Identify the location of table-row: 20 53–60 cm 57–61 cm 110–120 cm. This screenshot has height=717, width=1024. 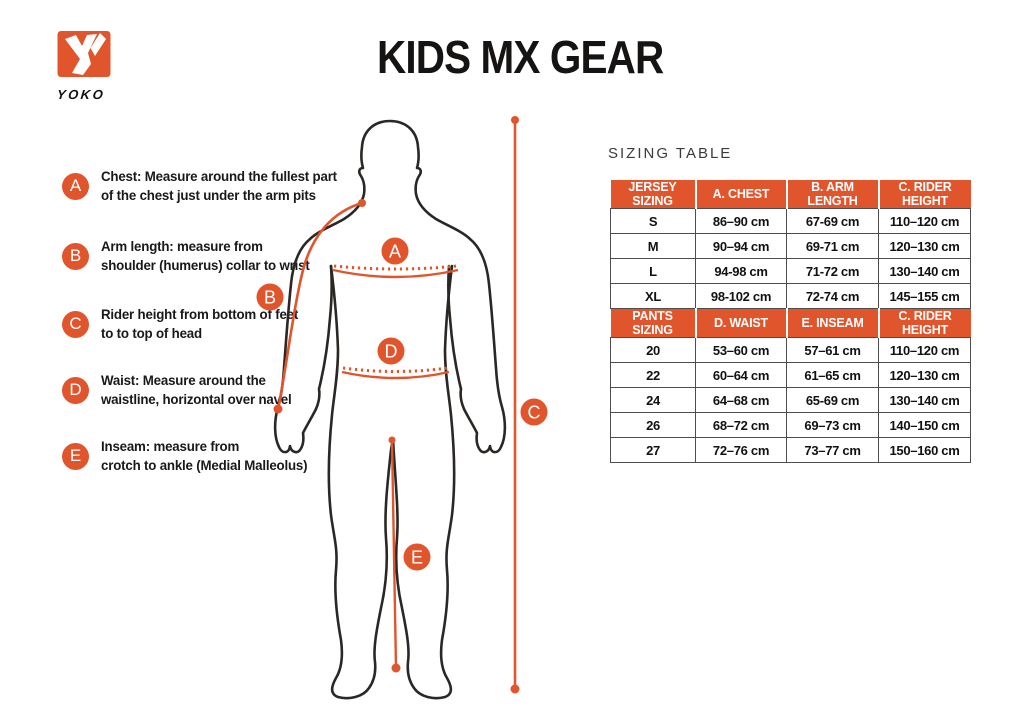
(790, 350).